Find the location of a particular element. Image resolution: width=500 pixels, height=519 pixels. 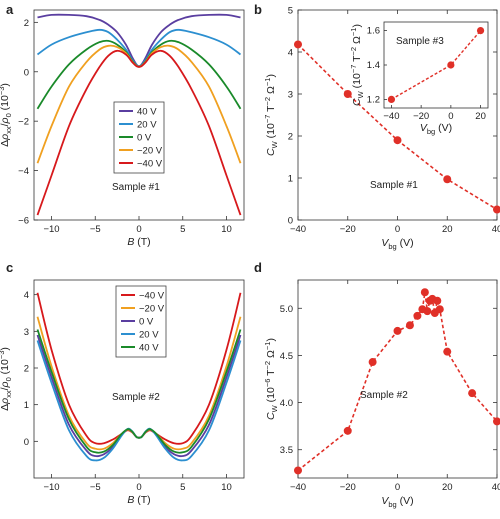

panel-c-series-line is located at coordinates (139, 391).